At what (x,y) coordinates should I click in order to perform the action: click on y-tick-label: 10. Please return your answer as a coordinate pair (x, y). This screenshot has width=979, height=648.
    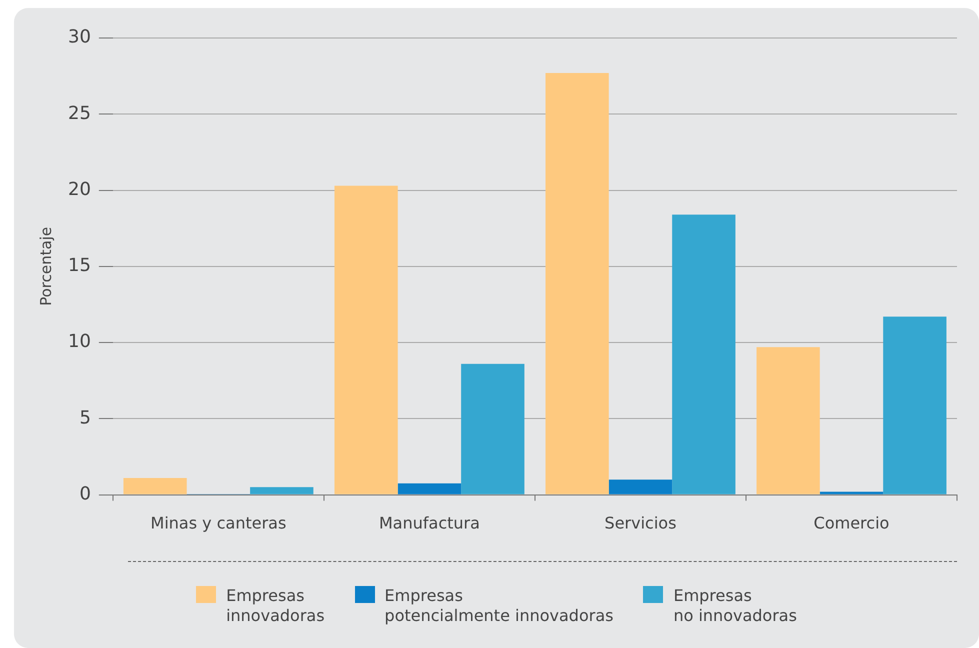
    Looking at the image, I should click on (79, 341).